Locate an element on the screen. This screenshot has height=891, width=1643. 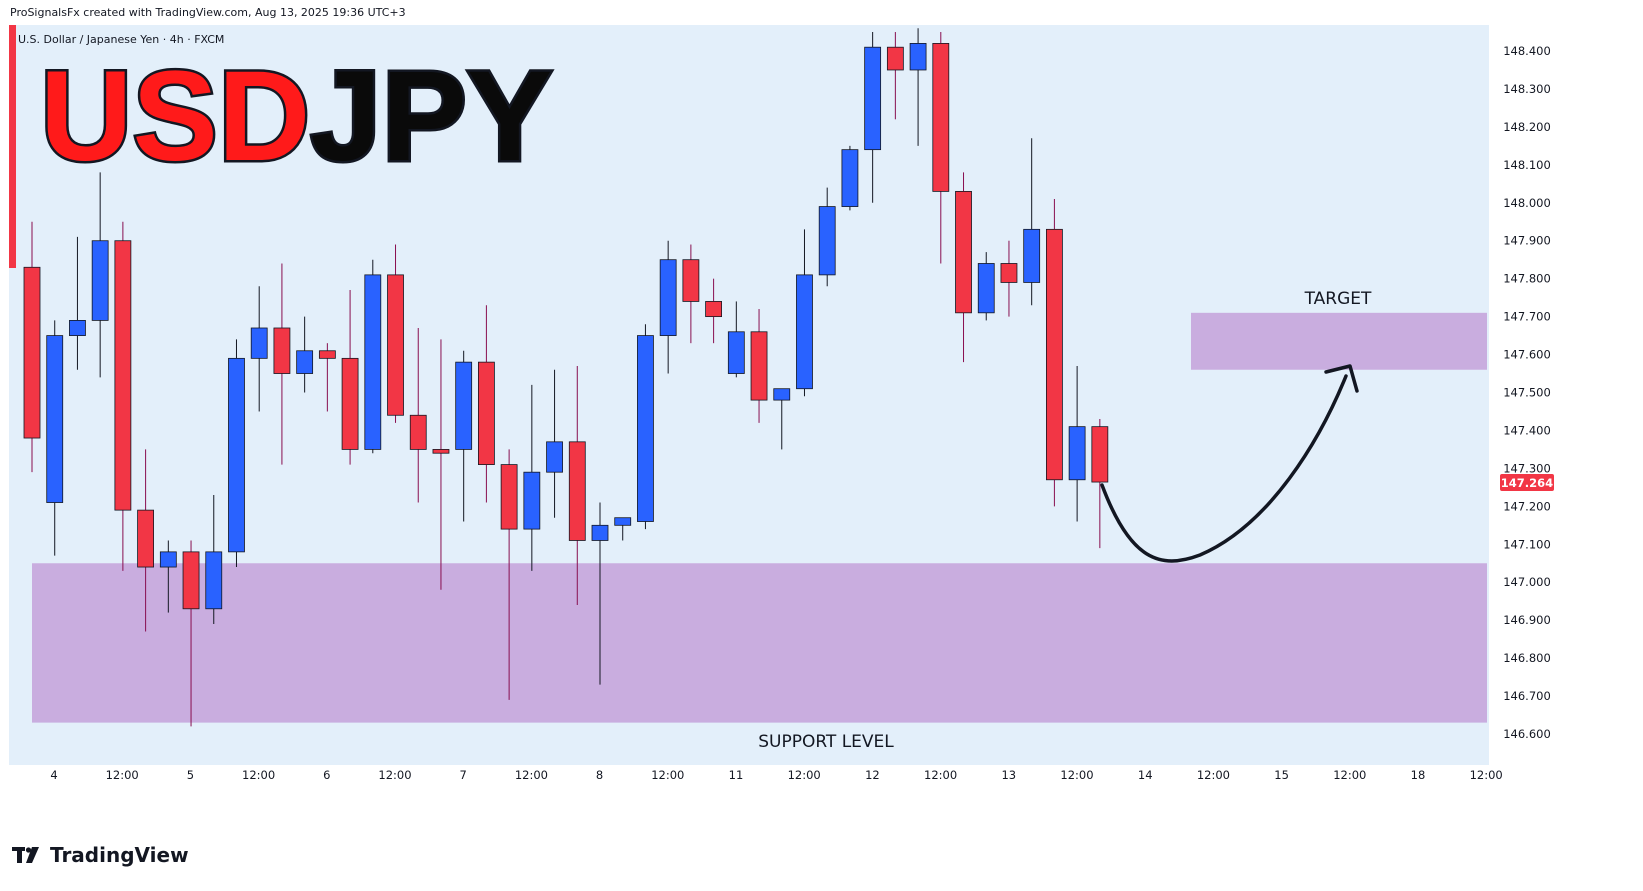
y-tick-label: 147.900 is located at coordinates (1527, 241).